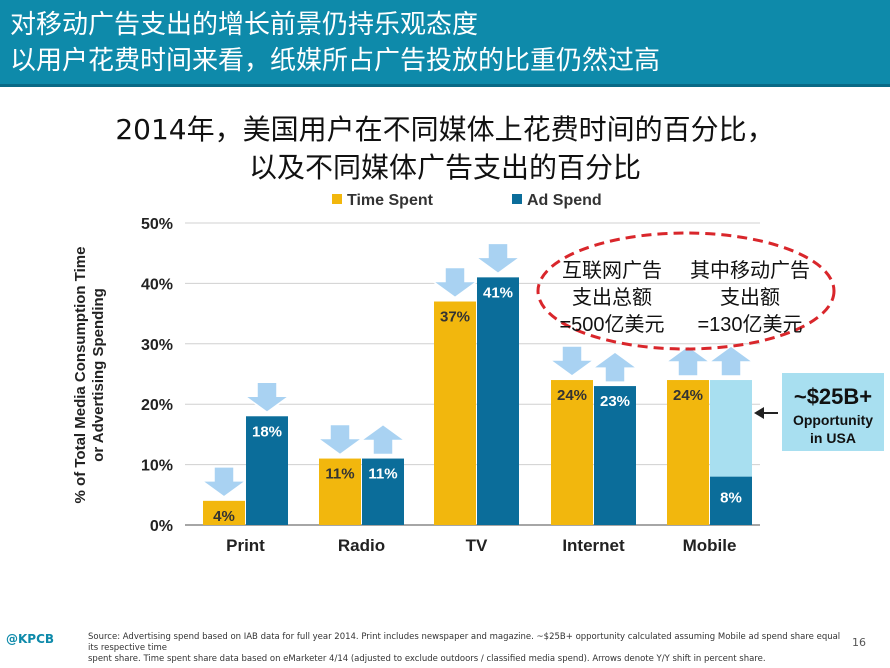 This screenshot has height=668, width=890. Describe the element at coordinates (157, 224) in the screenshot. I see `y-tick-label: 50%` at that location.